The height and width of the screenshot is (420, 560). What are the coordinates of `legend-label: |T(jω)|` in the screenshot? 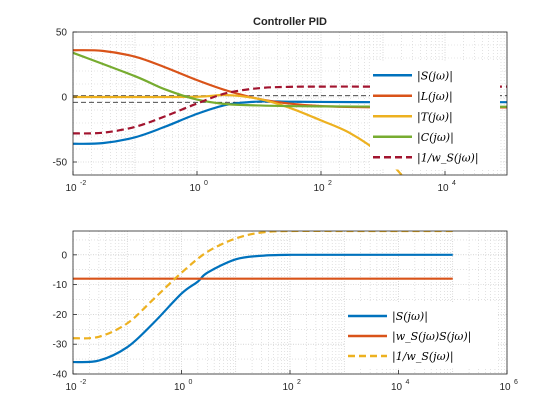 It's located at (435, 117).